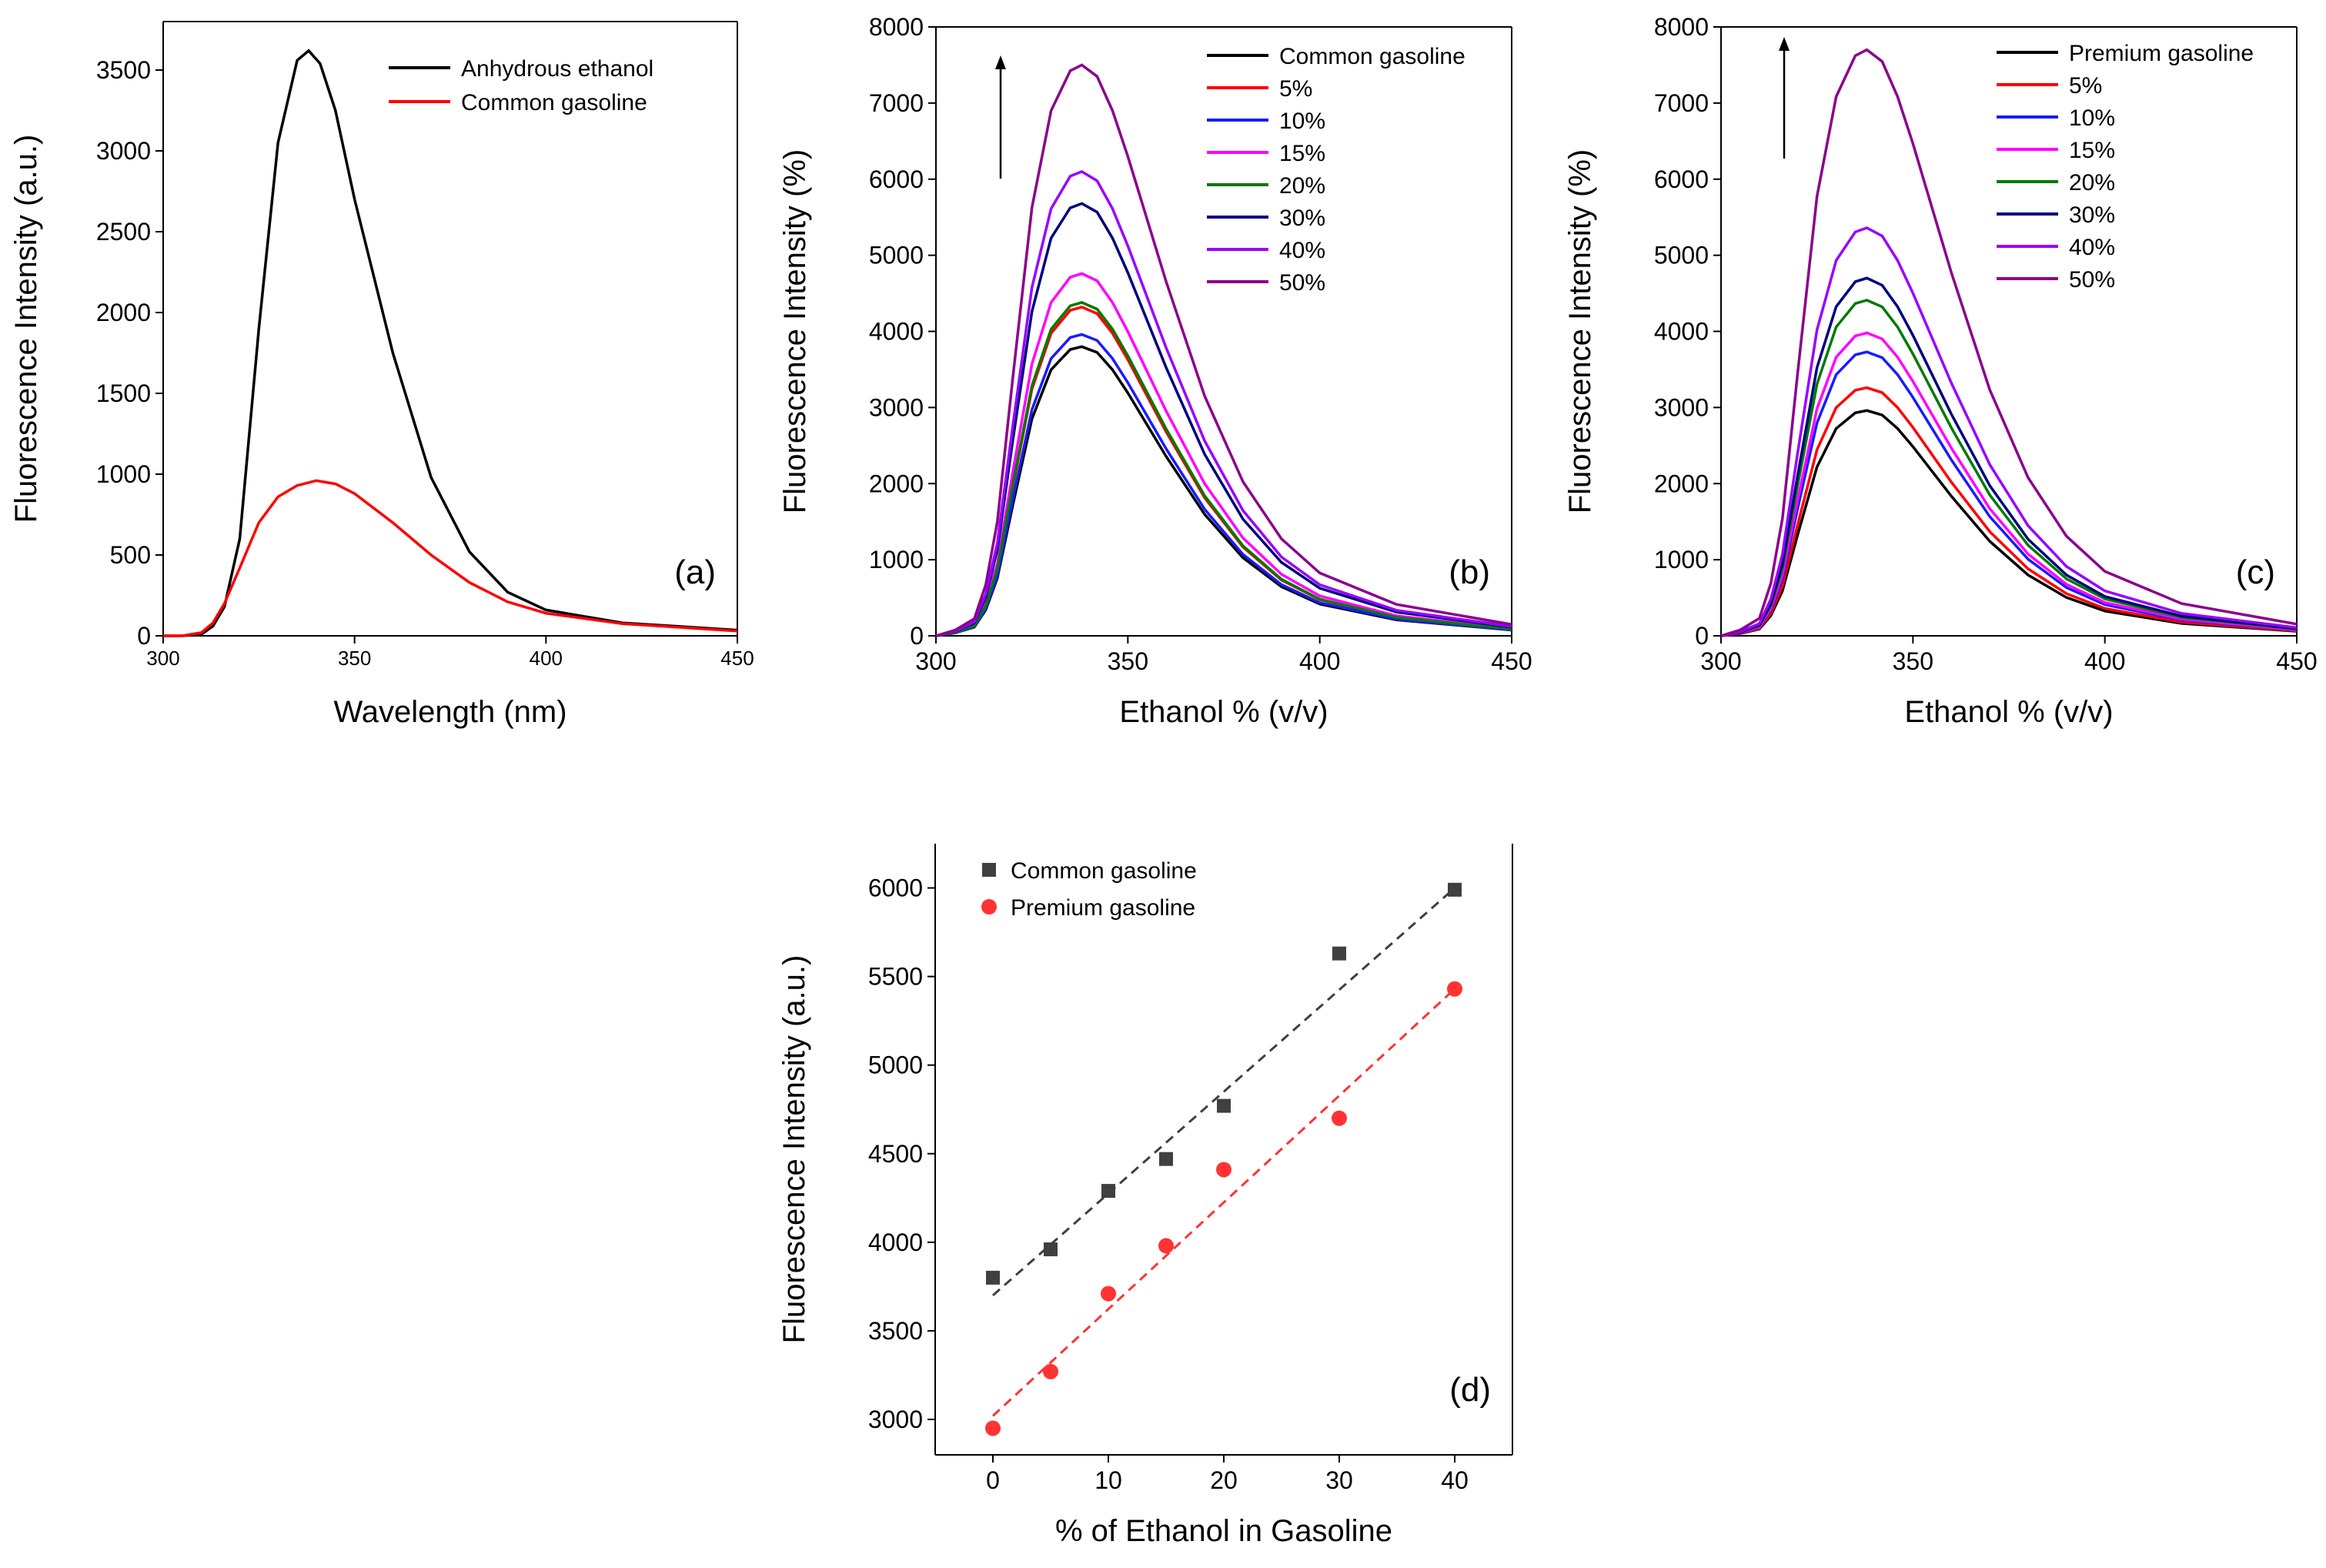  Describe the element at coordinates (557, 69) in the screenshot. I see `legend-label: Anhydrous ethanol` at that location.